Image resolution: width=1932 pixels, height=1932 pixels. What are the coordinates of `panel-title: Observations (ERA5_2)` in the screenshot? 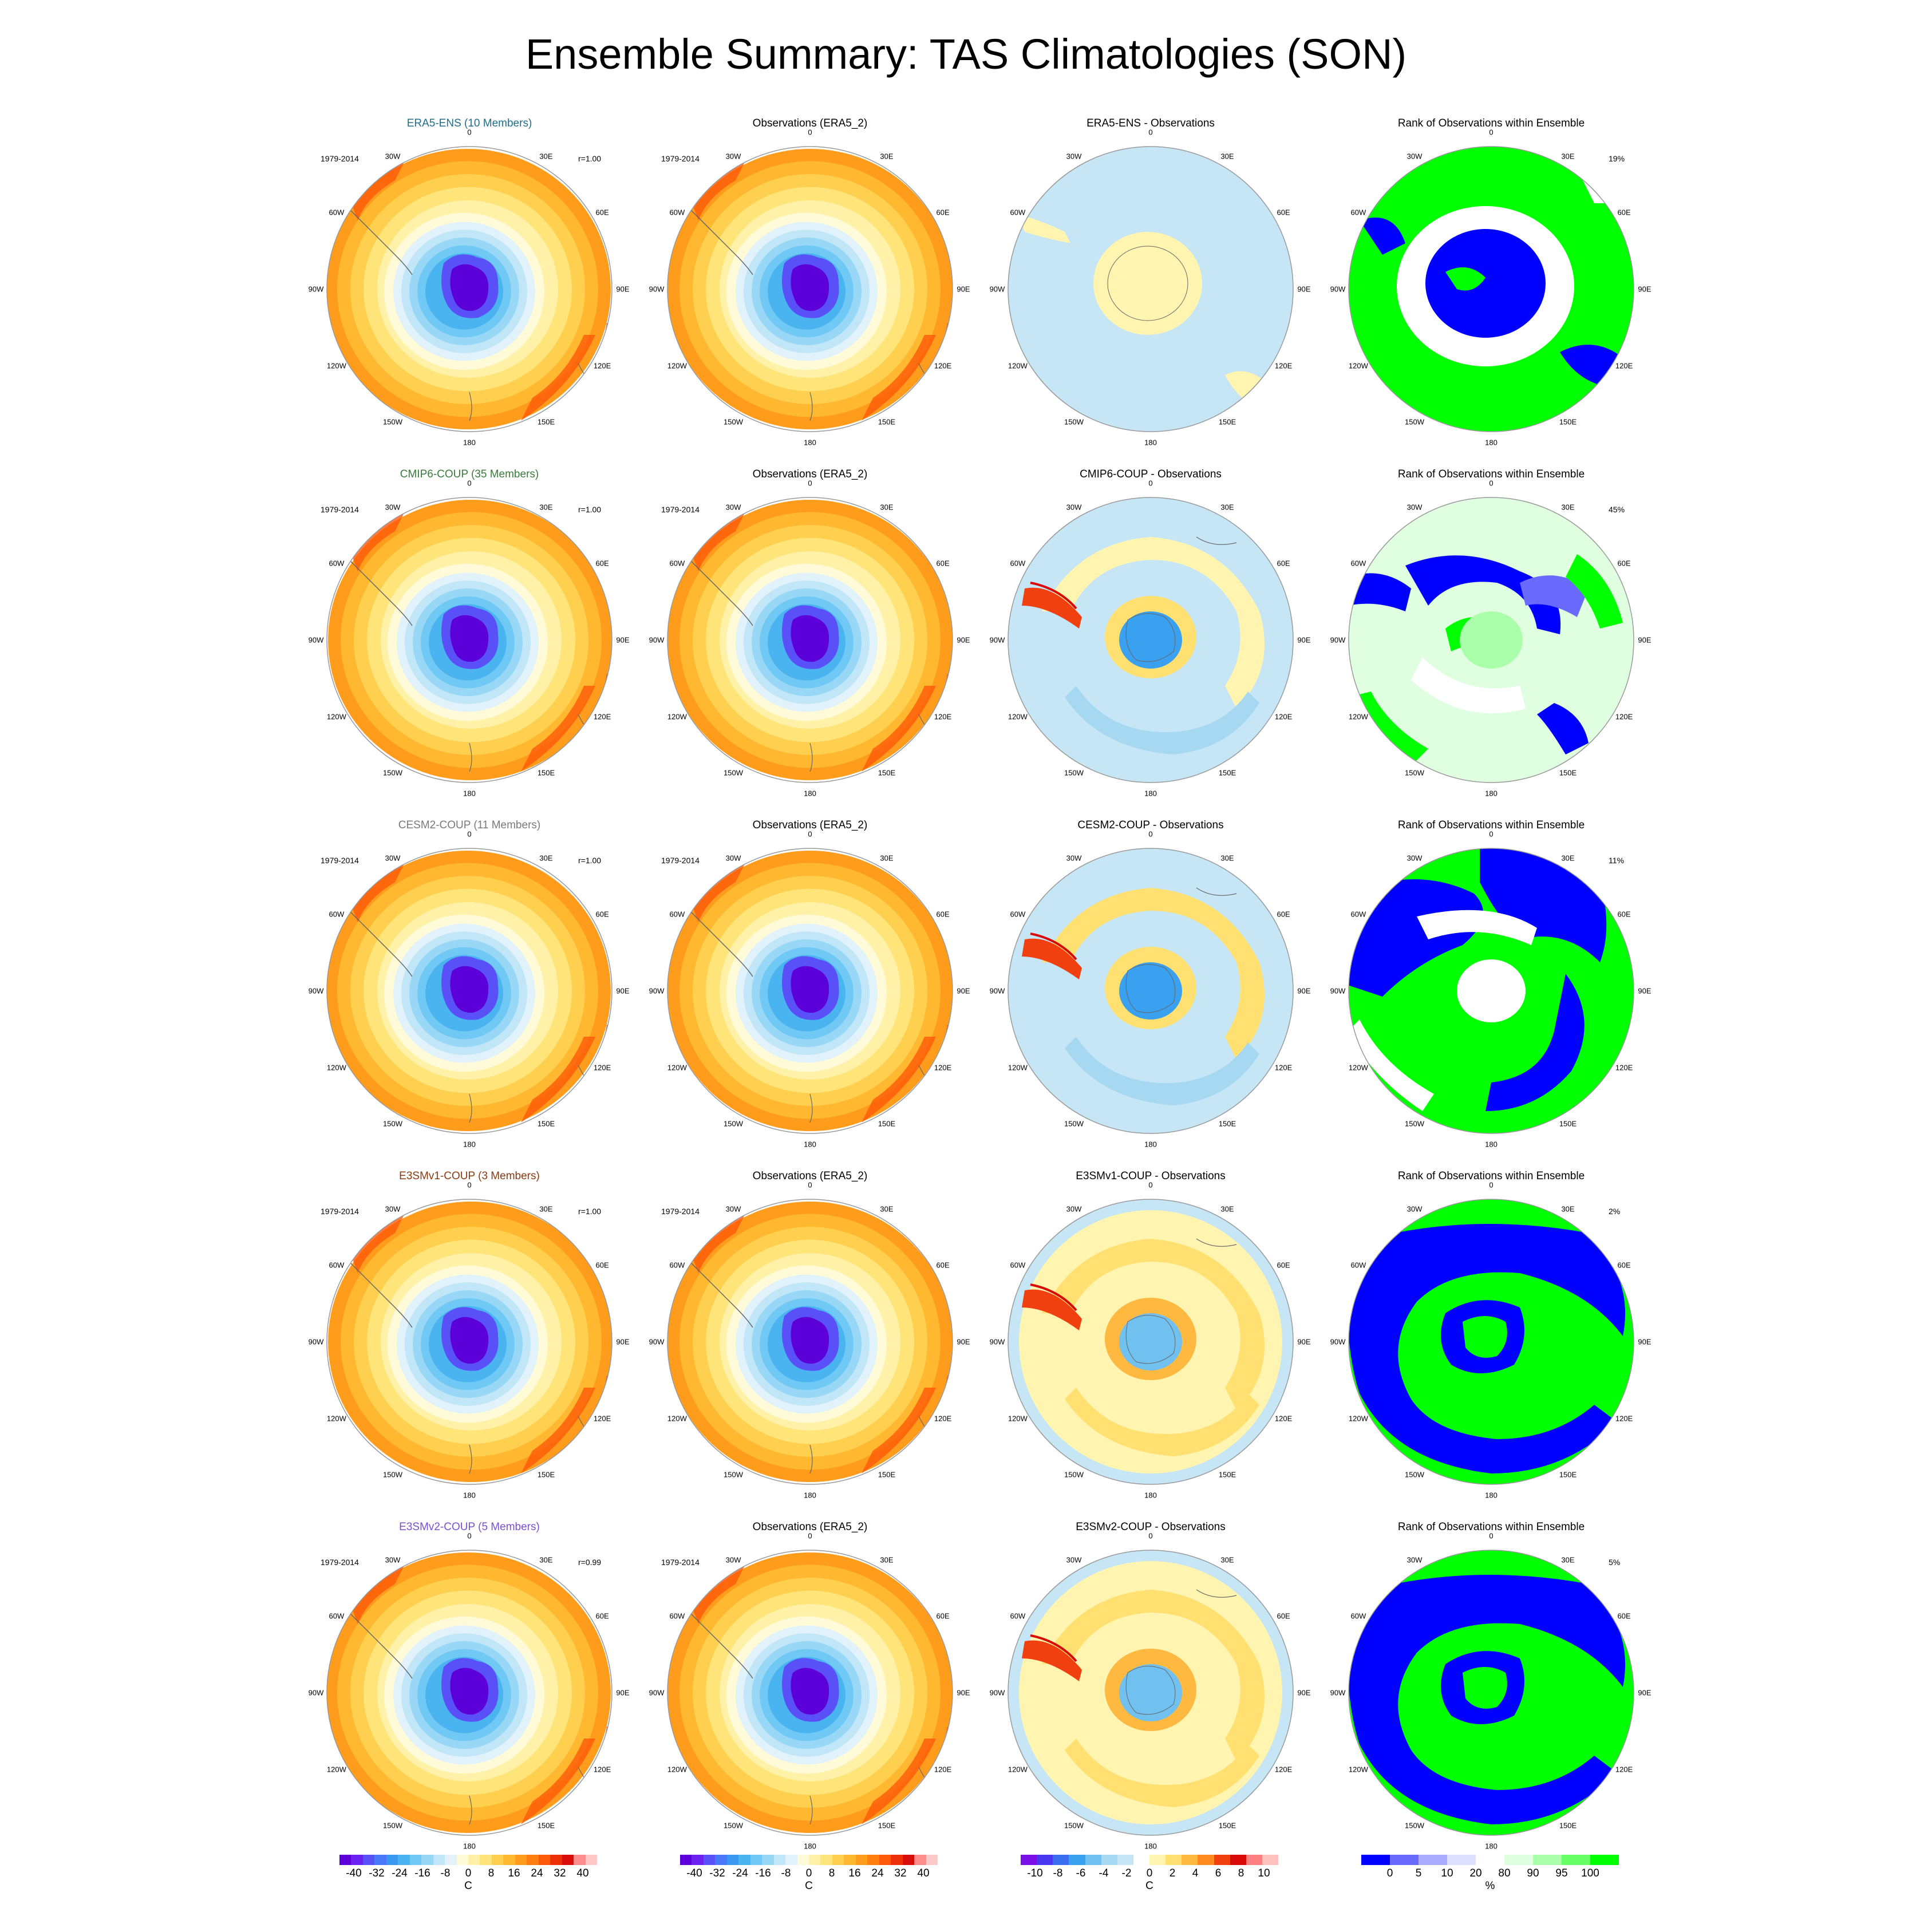 It's located at (810, 825).